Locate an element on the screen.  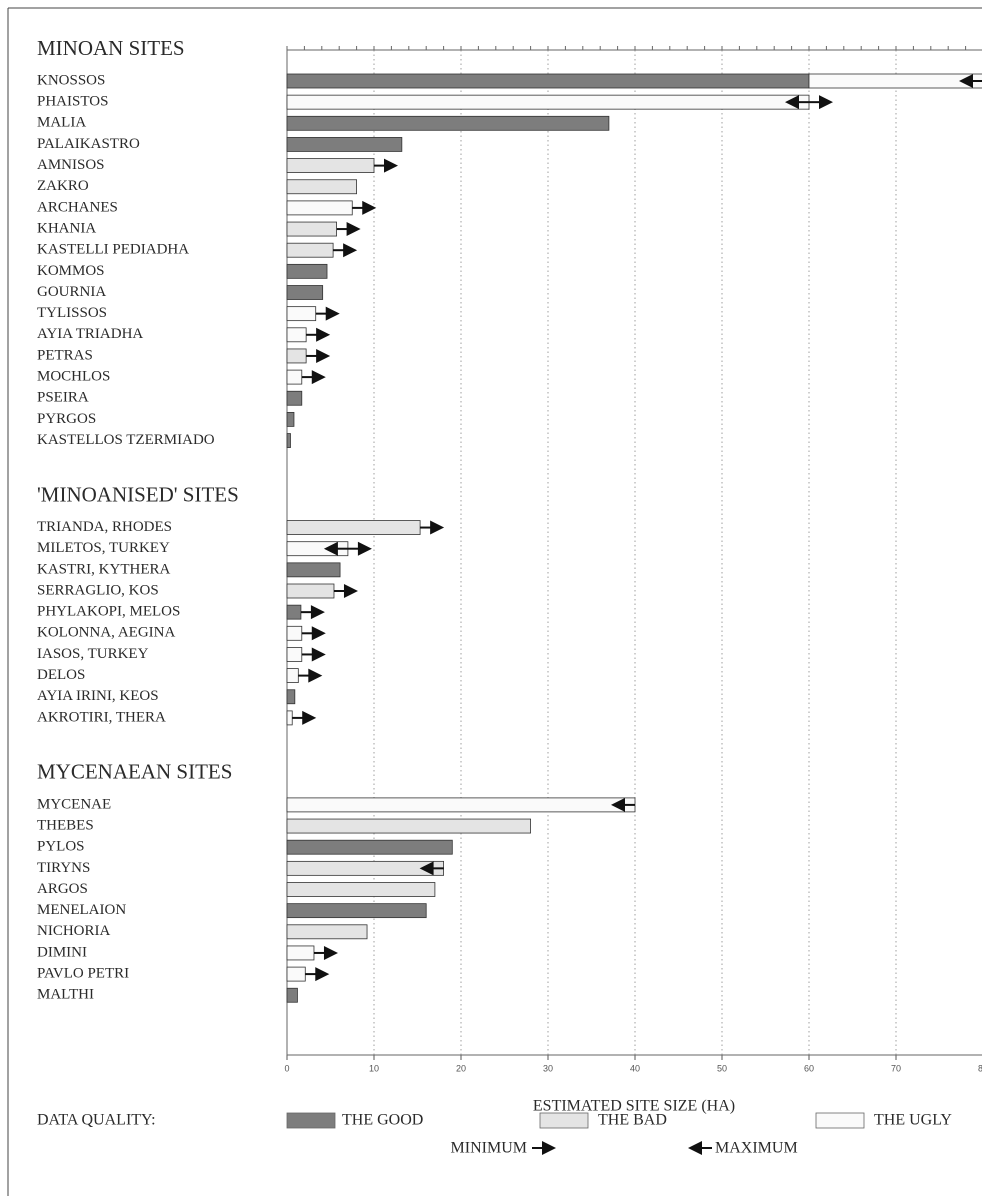
site-label: SERRAGLIO, KOS is located at coordinates (98, 590).